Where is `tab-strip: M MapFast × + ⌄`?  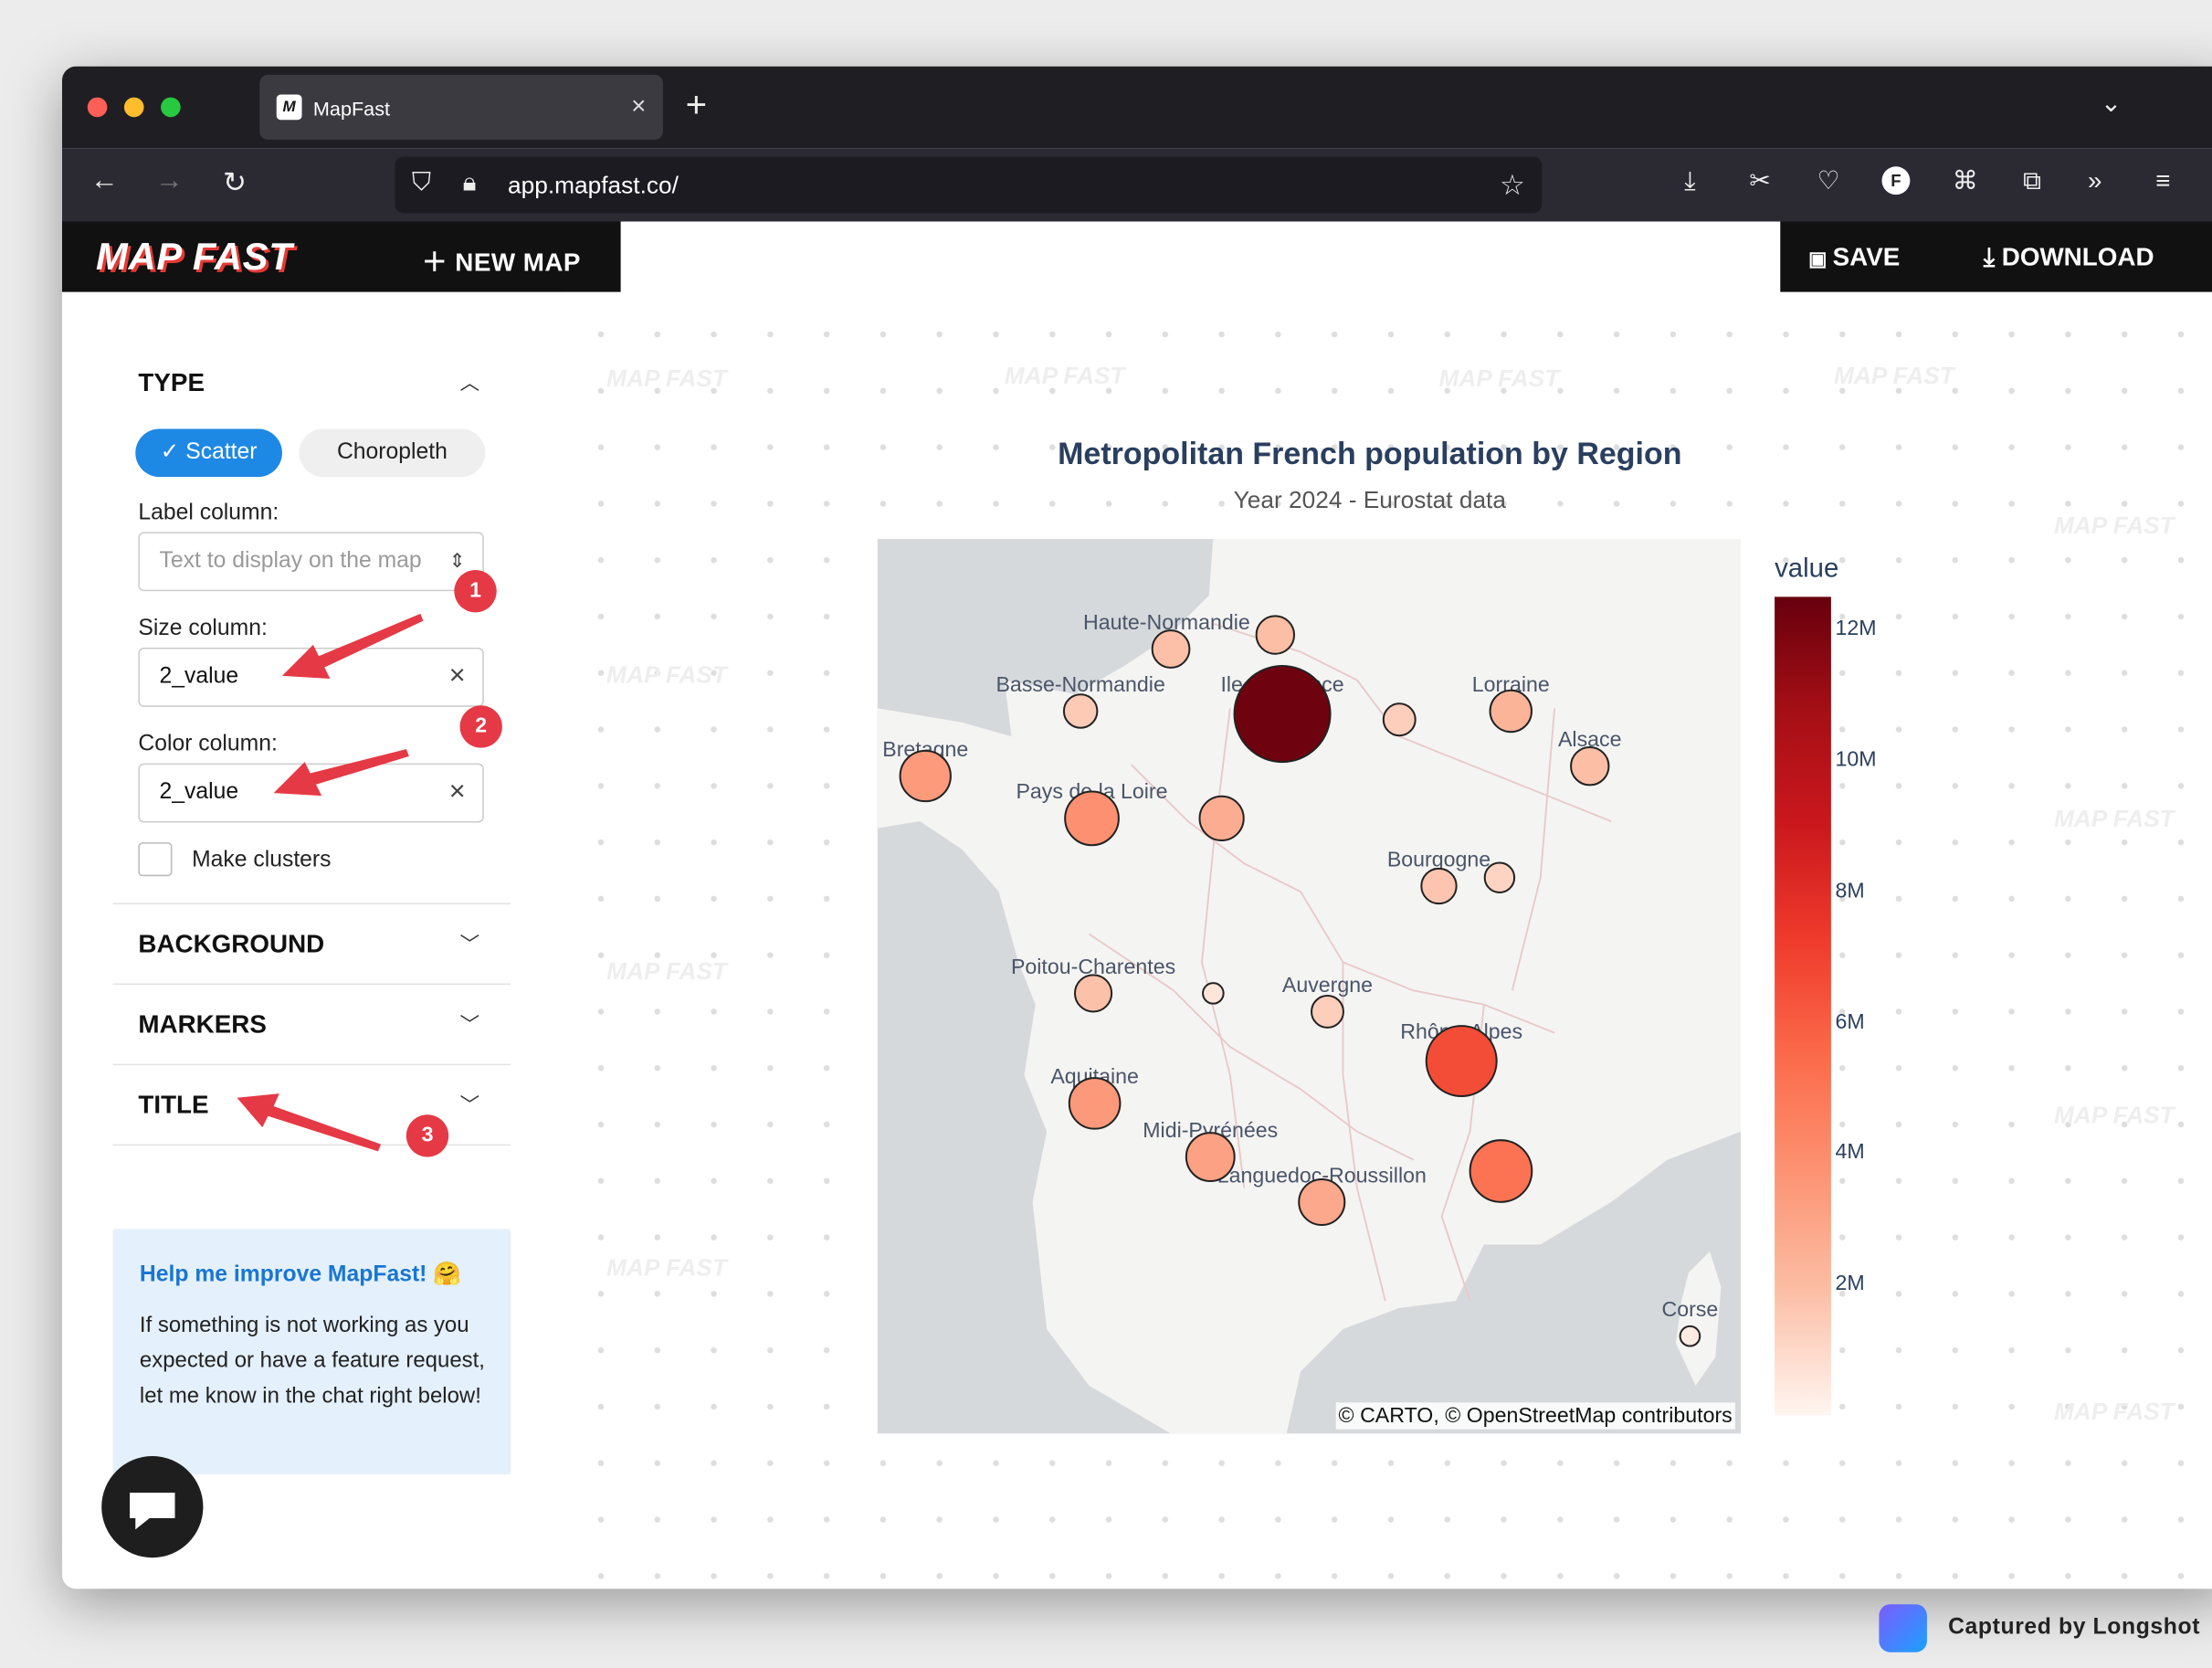 tab-strip: M MapFast × + ⌄ is located at coordinates (1136, 108).